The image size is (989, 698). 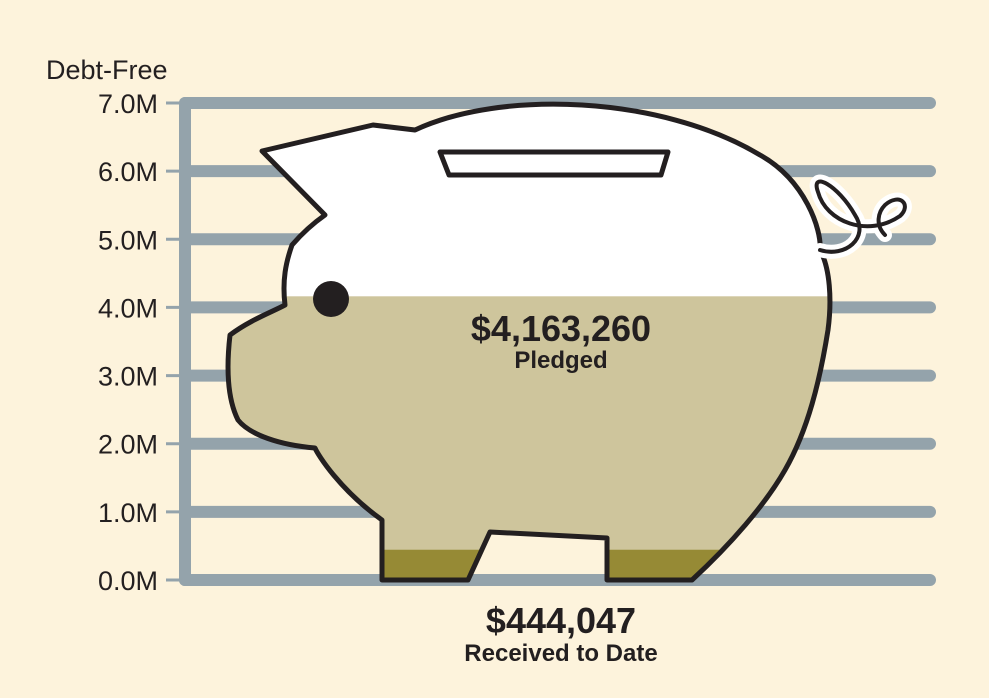 I want to click on pledged-value-label: $4,163,260, so click(x=561, y=328).